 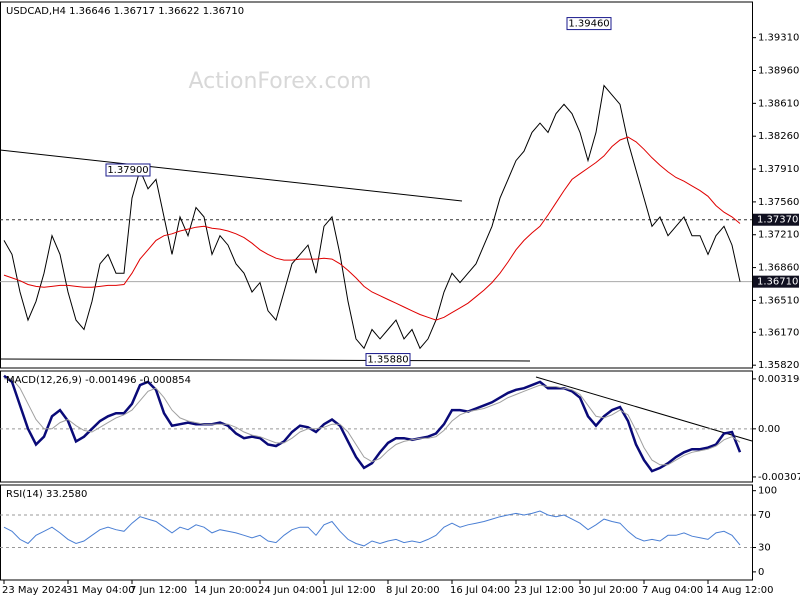 What do you see at coordinates (544, 590) in the screenshot?
I see `x-tick-label: 23 Jul 12:00` at bounding box center [544, 590].